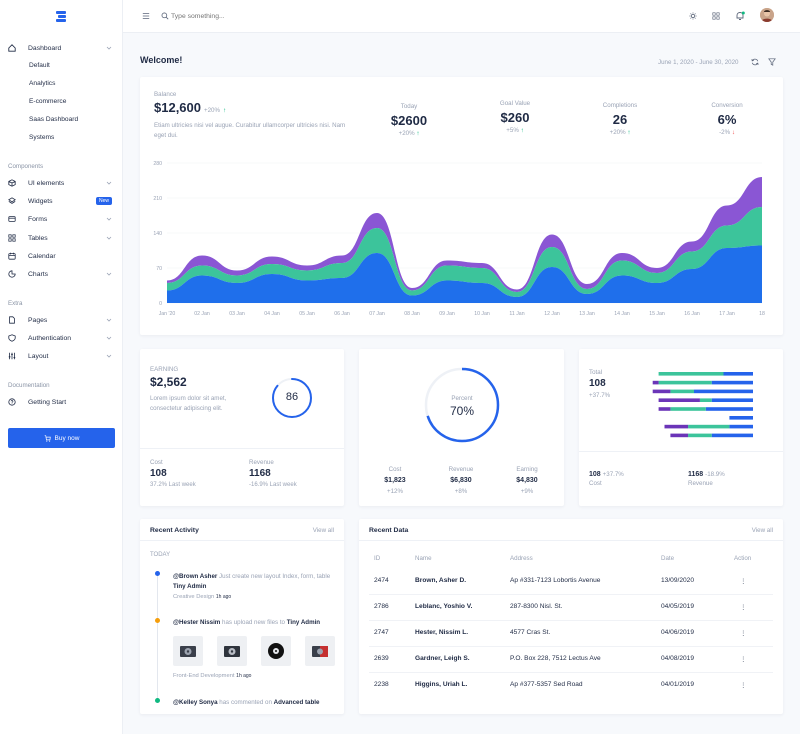 Image resolution: width=800 pixels, height=734 pixels. I want to click on sidebar-item-getting-start: Getting Start, so click(62, 402).